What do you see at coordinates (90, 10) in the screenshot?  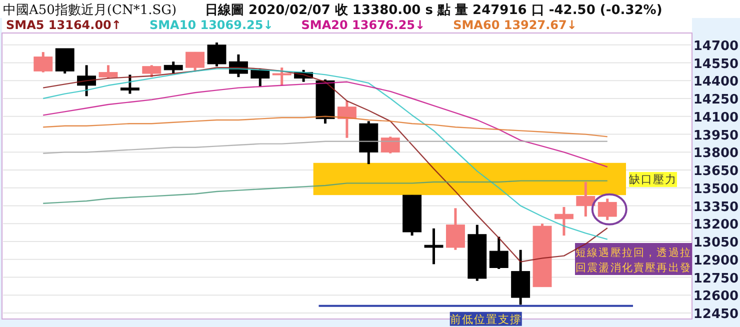 I see `chart-title: 中國A50指數近月(CN*1.SG)` at bounding box center [90, 10].